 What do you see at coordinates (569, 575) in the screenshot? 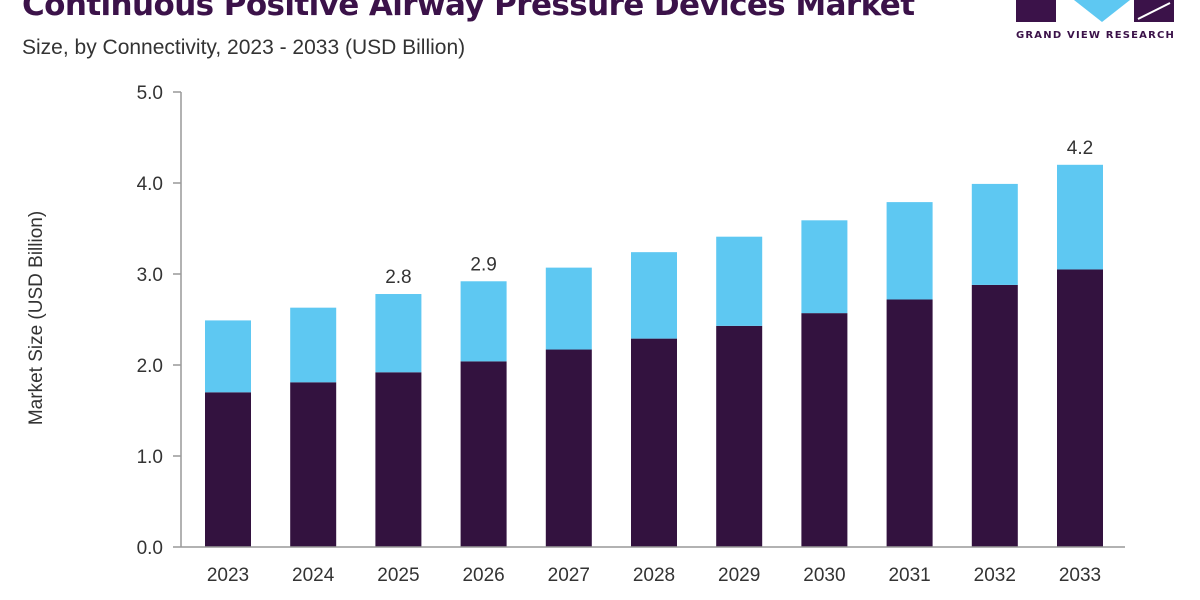
I see `x-tick-label: 2027` at bounding box center [569, 575].